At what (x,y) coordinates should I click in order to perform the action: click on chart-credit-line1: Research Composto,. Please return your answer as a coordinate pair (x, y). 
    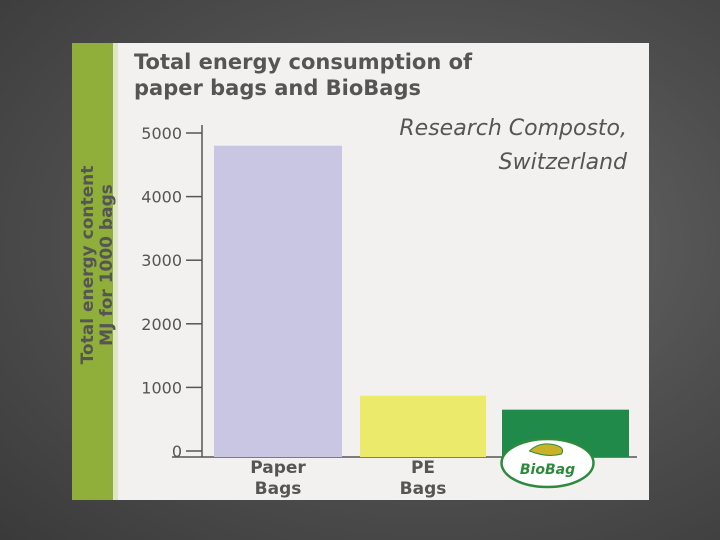
    Looking at the image, I should click on (513, 128).